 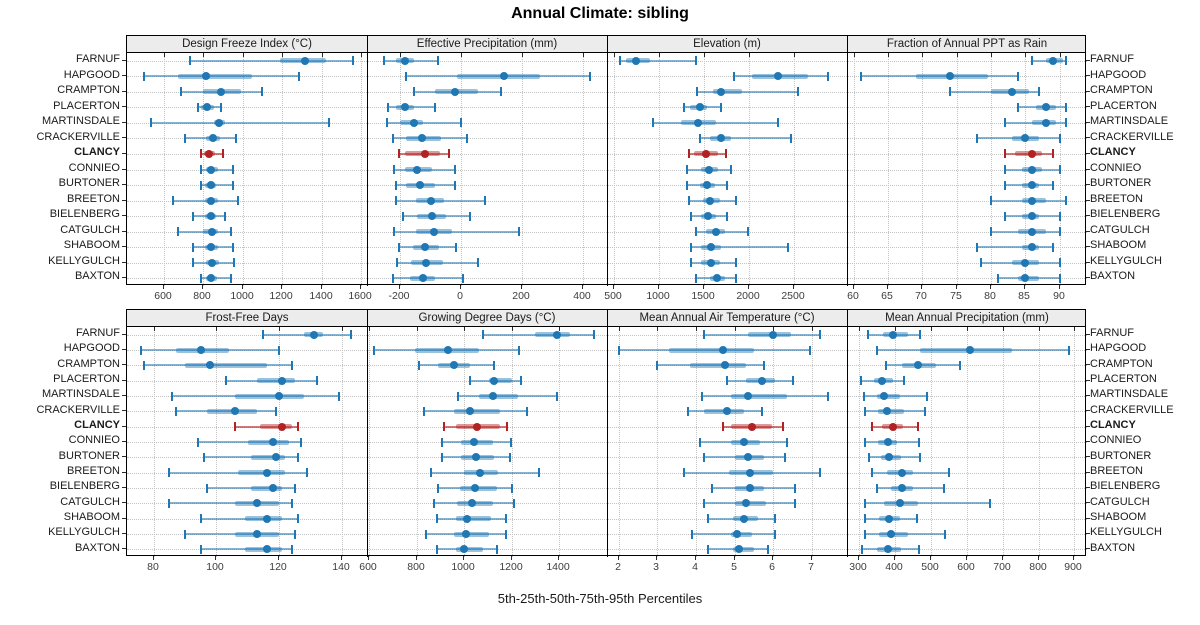 I want to click on site-label-right: BURTONER, so click(x=1121, y=183).